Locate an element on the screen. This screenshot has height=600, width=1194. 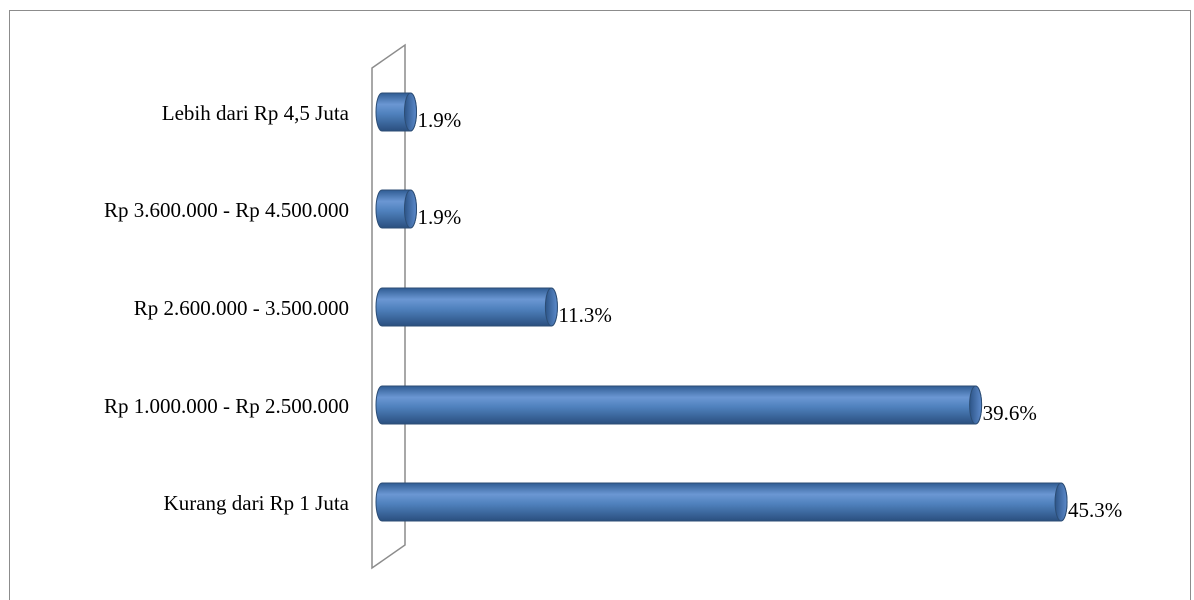
data-label: 45.3% is located at coordinates (1095, 510).